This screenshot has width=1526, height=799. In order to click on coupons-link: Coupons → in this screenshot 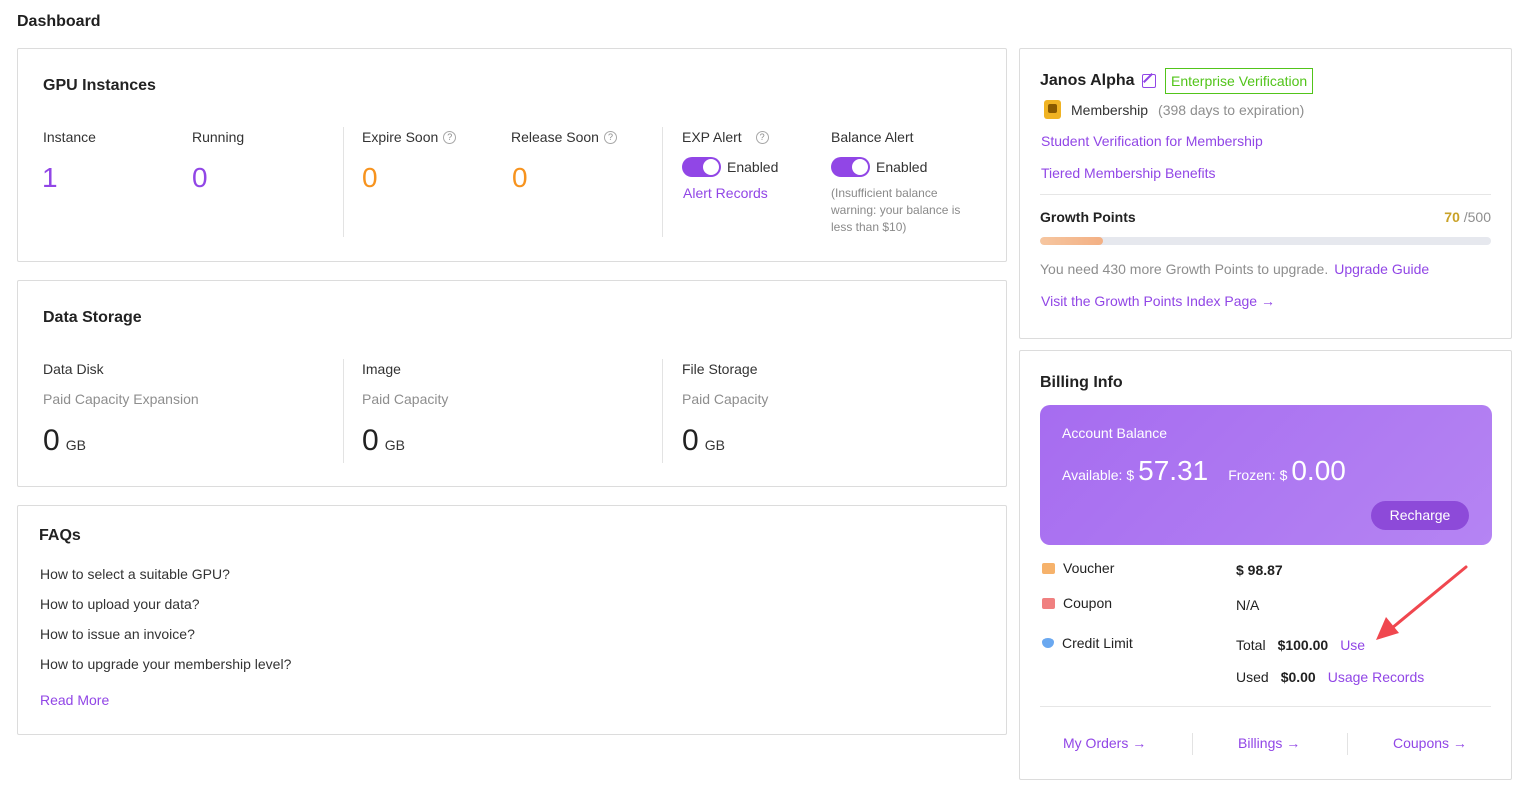, I will do `click(1430, 743)`.